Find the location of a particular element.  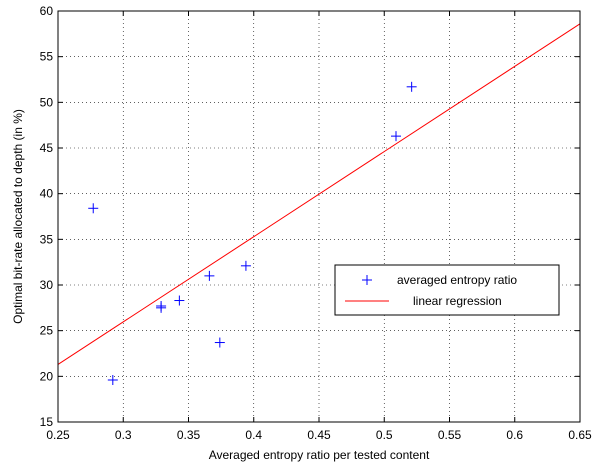

y-tick-label: 20 is located at coordinates (47, 376).